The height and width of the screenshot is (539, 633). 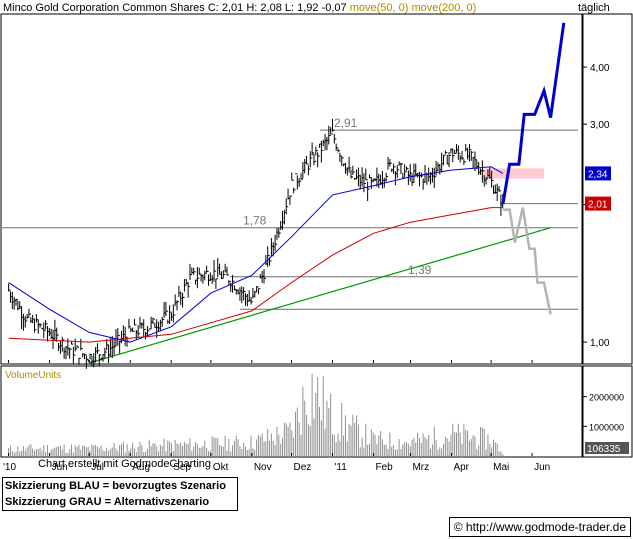 What do you see at coordinates (461, 467) in the screenshot?
I see `x-tick-label: Apr` at bounding box center [461, 467].